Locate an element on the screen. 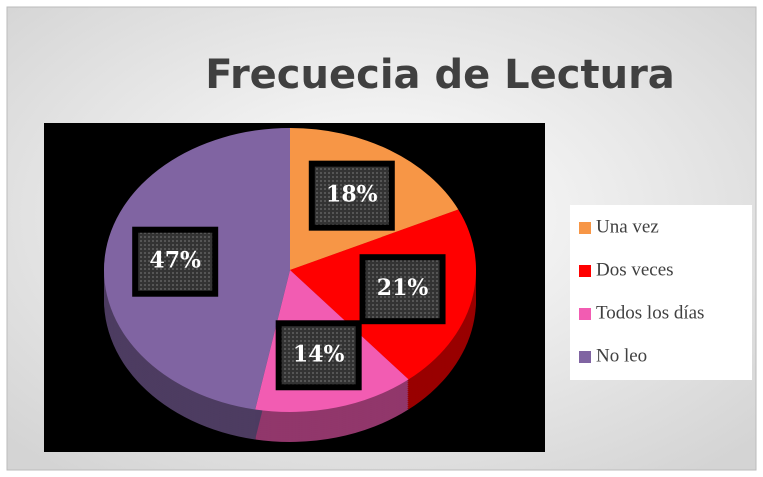 The image size is (763, 477). legend-label: No leo is located at coordinates (621, 355).